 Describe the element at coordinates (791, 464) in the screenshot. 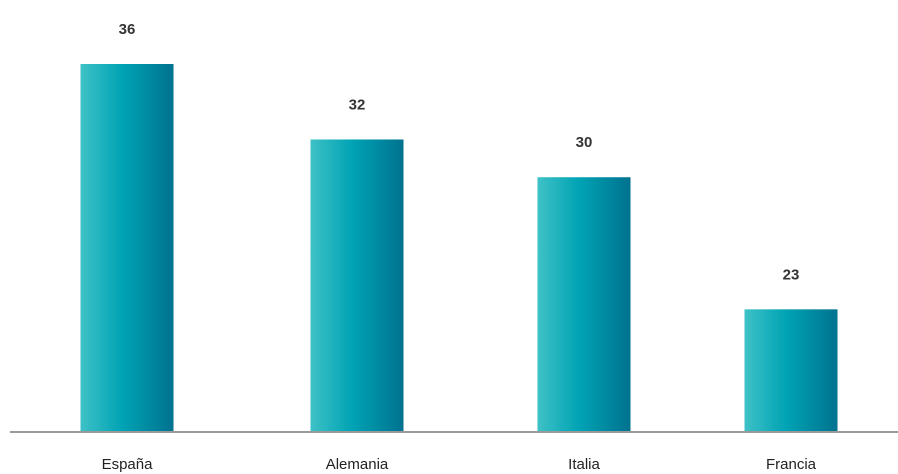

I see `category-label-francia: Francia` at that location.